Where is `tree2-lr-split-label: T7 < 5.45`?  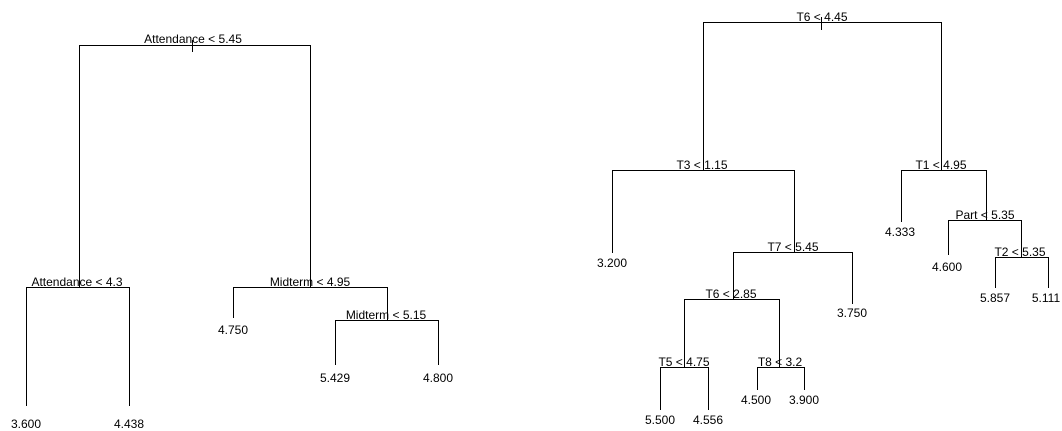
tree2-lr-split-label: T7 < 5.45 is located at coordinates (792, 247).